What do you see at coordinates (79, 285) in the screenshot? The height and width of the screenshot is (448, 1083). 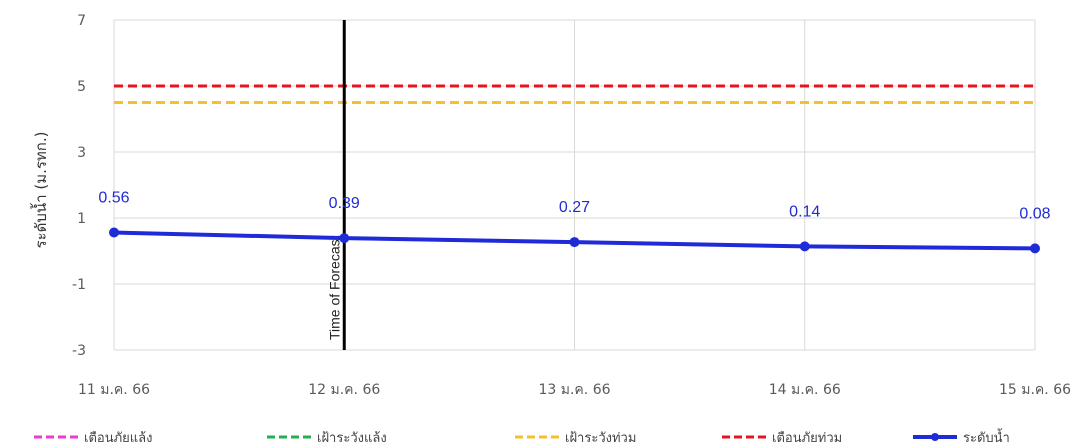 I see `y-tick-label: -1` at bounding box center [79, 285].